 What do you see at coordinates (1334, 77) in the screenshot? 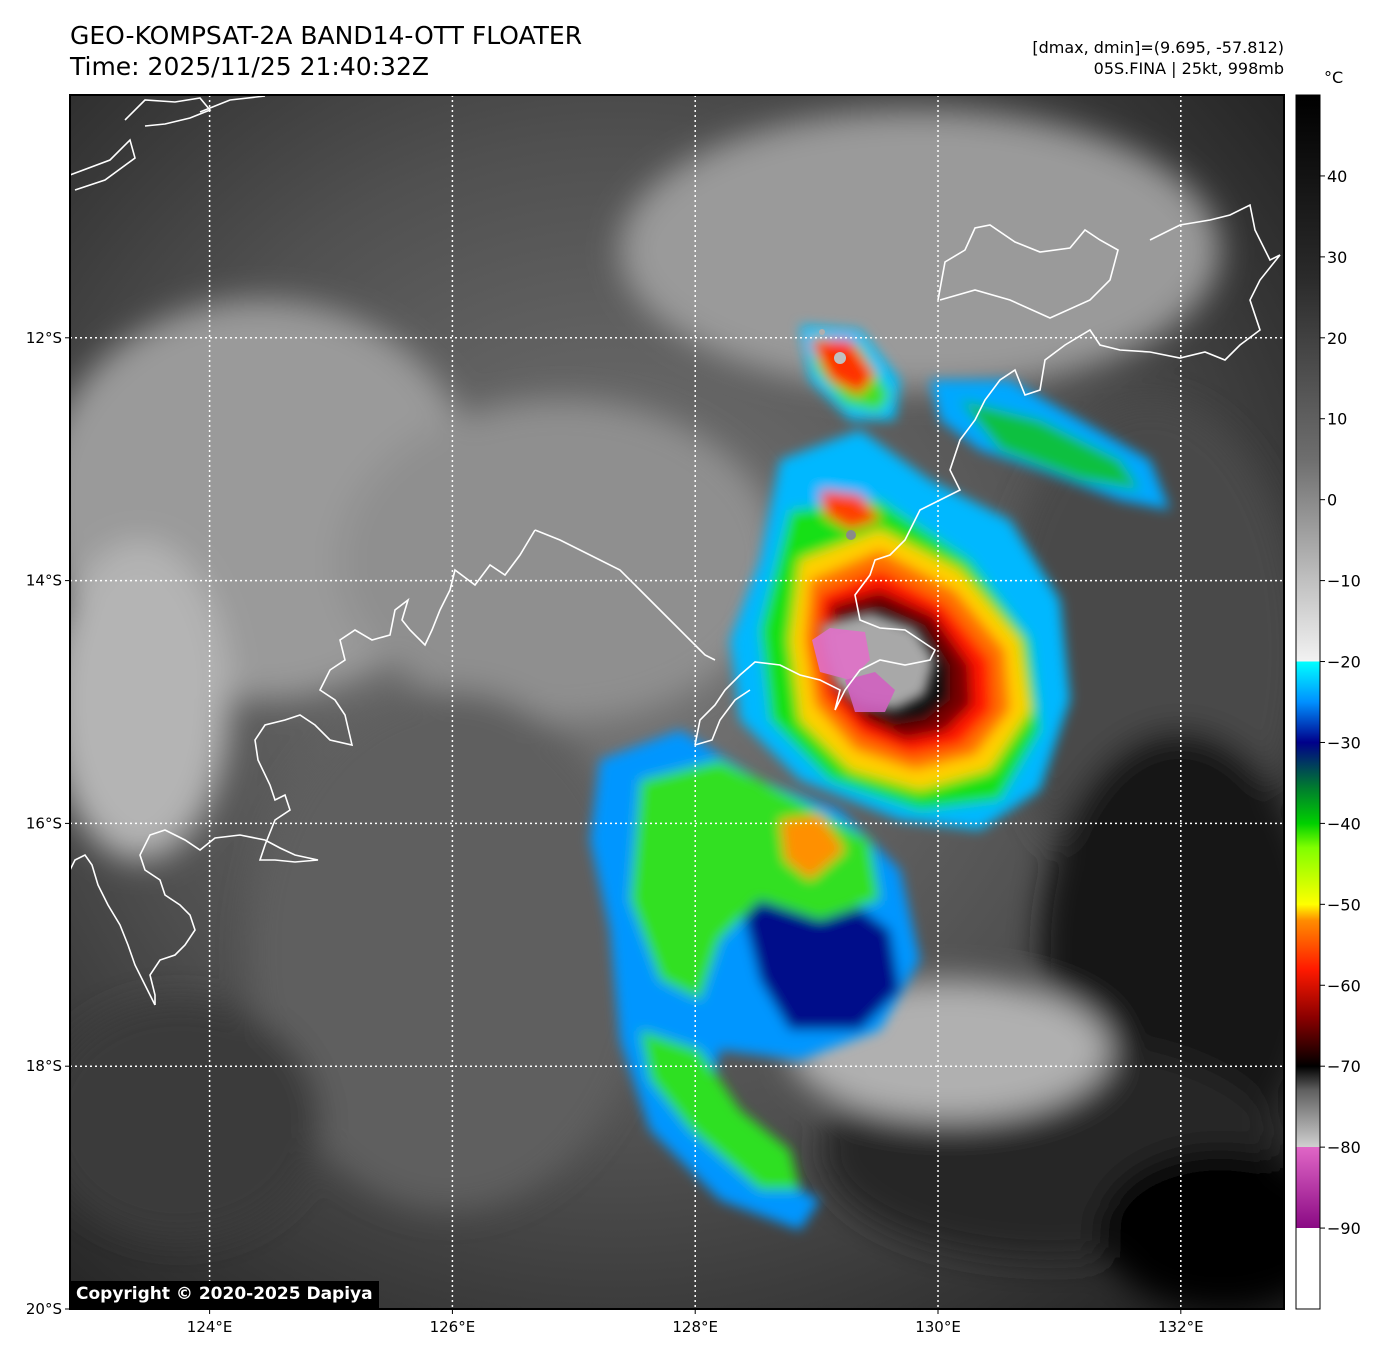
I see `colorbar-unit: °C` at bounding box center [1334, 77].